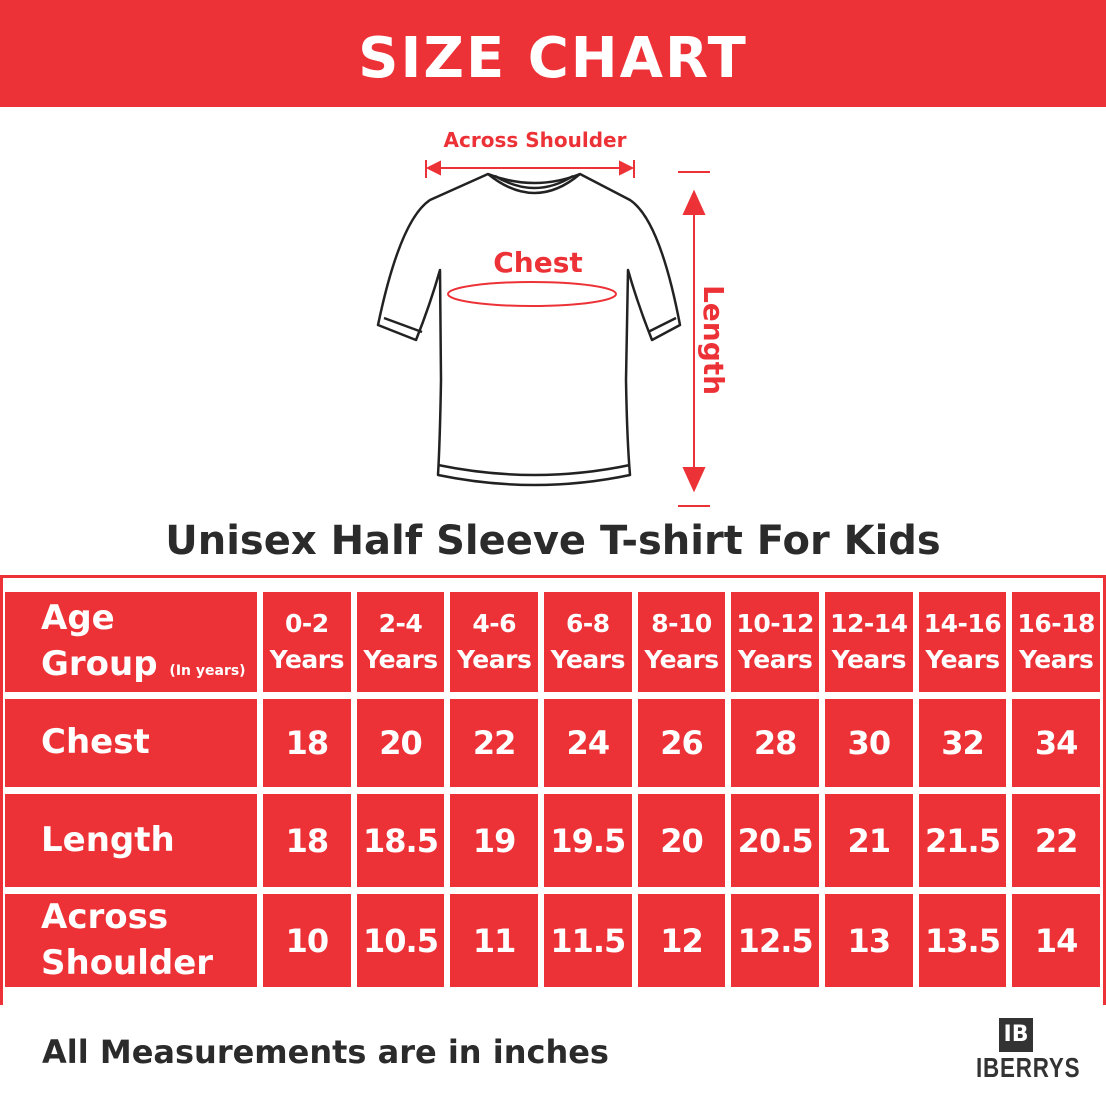 This screenshot has height=1103, width=1106. I want to click on iberrys-logo: IB IBERRYS, so click(1023, 1051).